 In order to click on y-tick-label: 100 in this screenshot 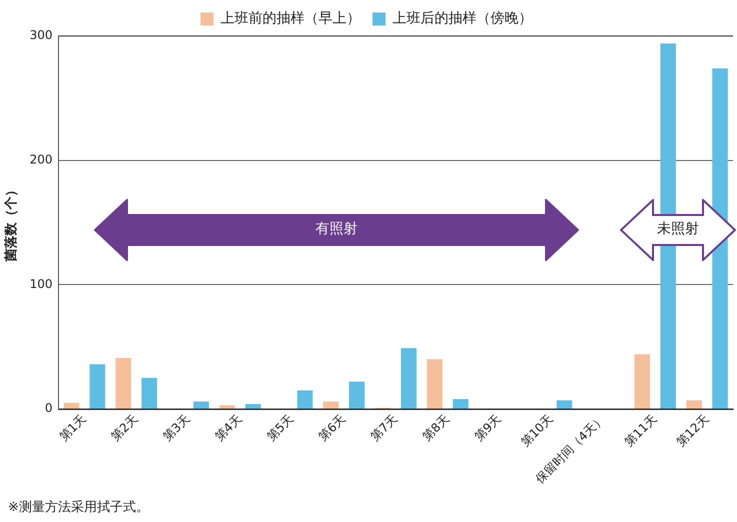, I will do `click(41, 283)`.